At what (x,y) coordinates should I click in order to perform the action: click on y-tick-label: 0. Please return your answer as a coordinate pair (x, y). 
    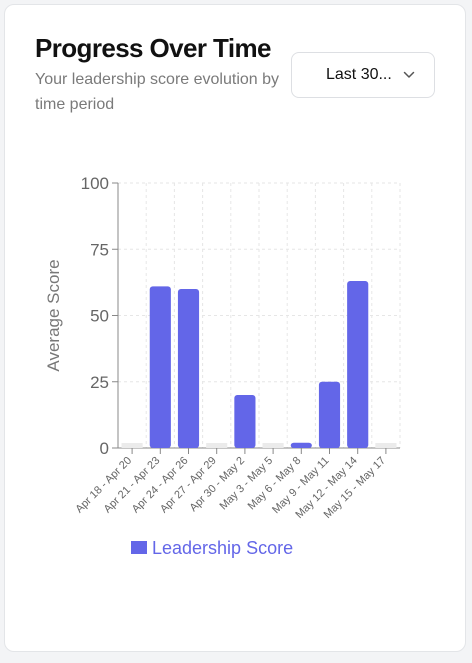
    Looking at the image, I should click on (104, 448).